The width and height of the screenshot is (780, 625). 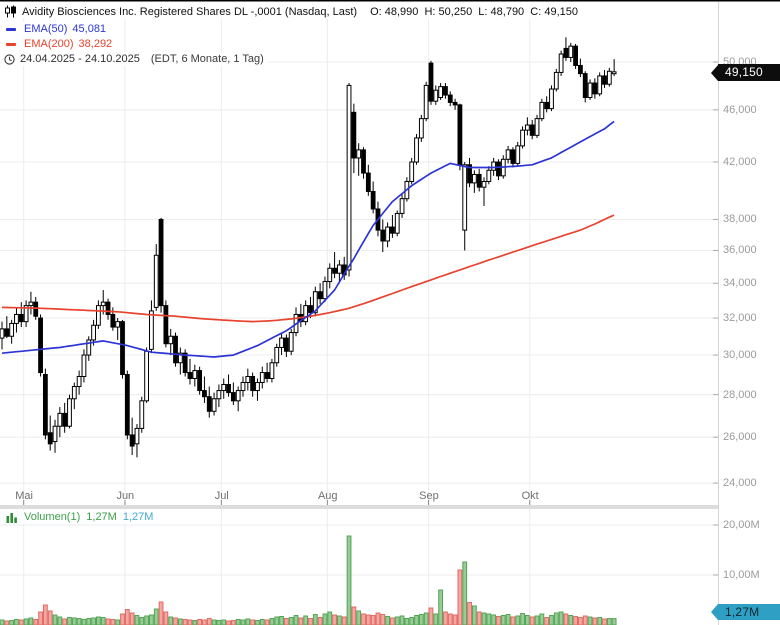 I want to click on ema200-legend: EMA(200) 38,292, so click(x=59, y=44).